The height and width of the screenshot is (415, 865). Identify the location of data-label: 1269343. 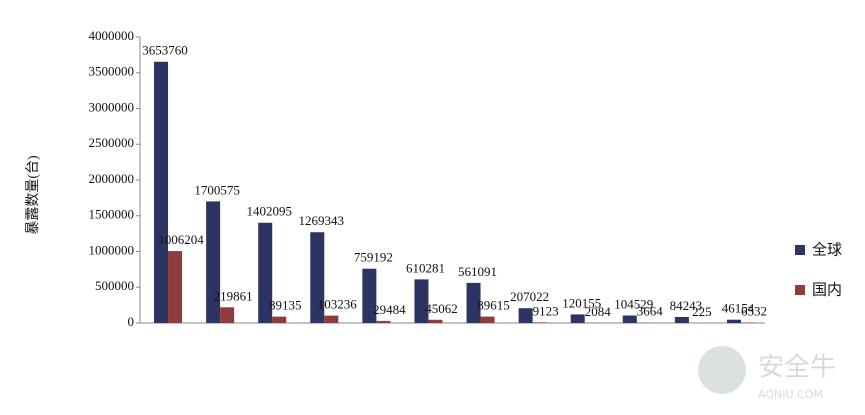
(322, 220).